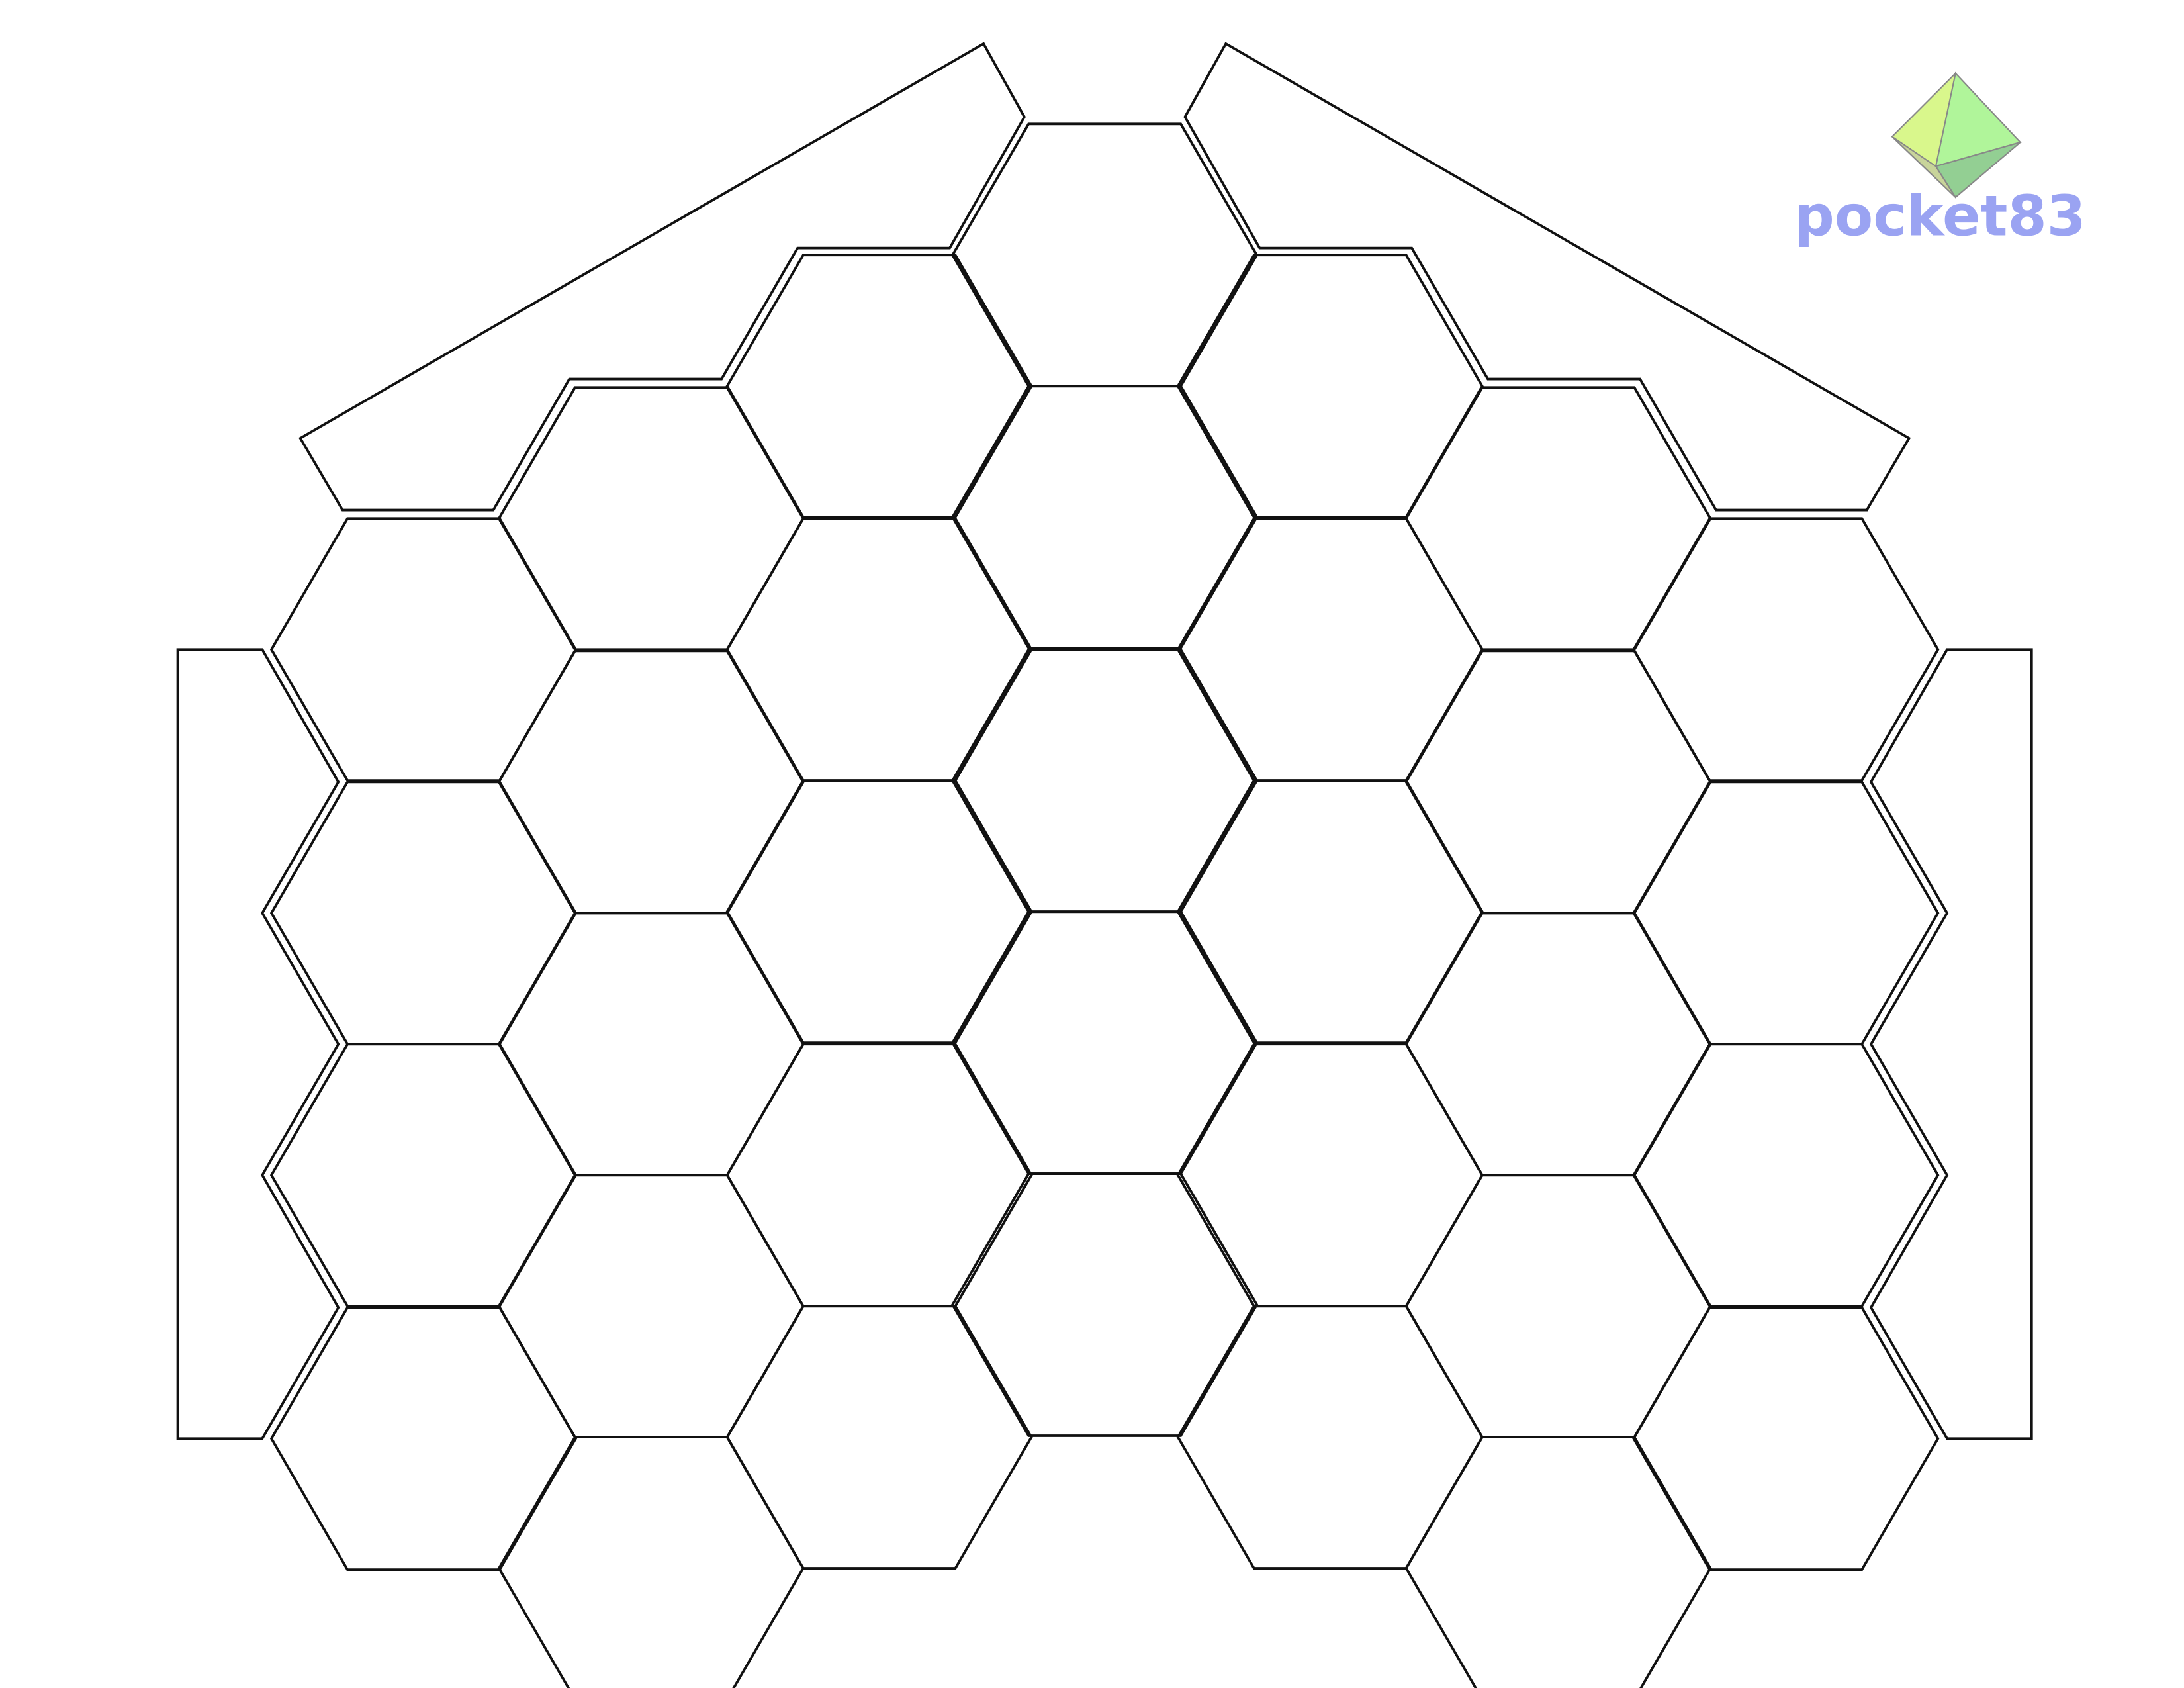  I want to click on left-piece, so click(258, 1044).